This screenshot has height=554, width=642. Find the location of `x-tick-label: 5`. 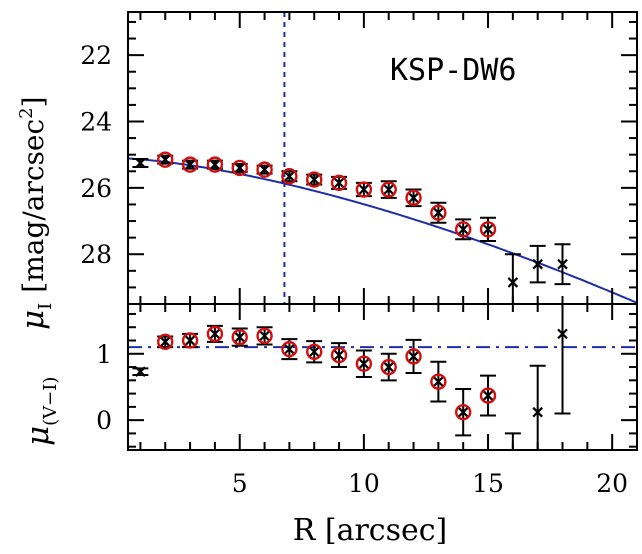

x-tick-label: 5 is located at coordinates (240, 483).